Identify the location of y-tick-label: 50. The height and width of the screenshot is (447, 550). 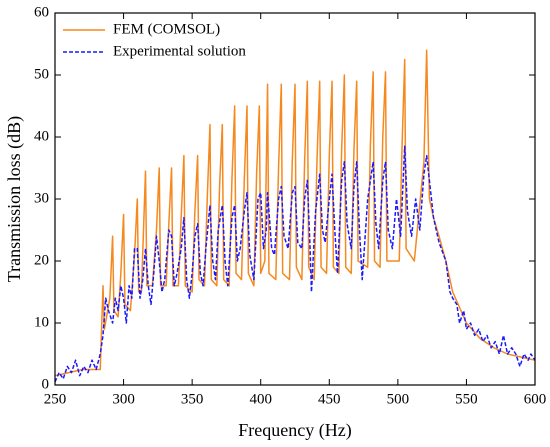
(41, 74).